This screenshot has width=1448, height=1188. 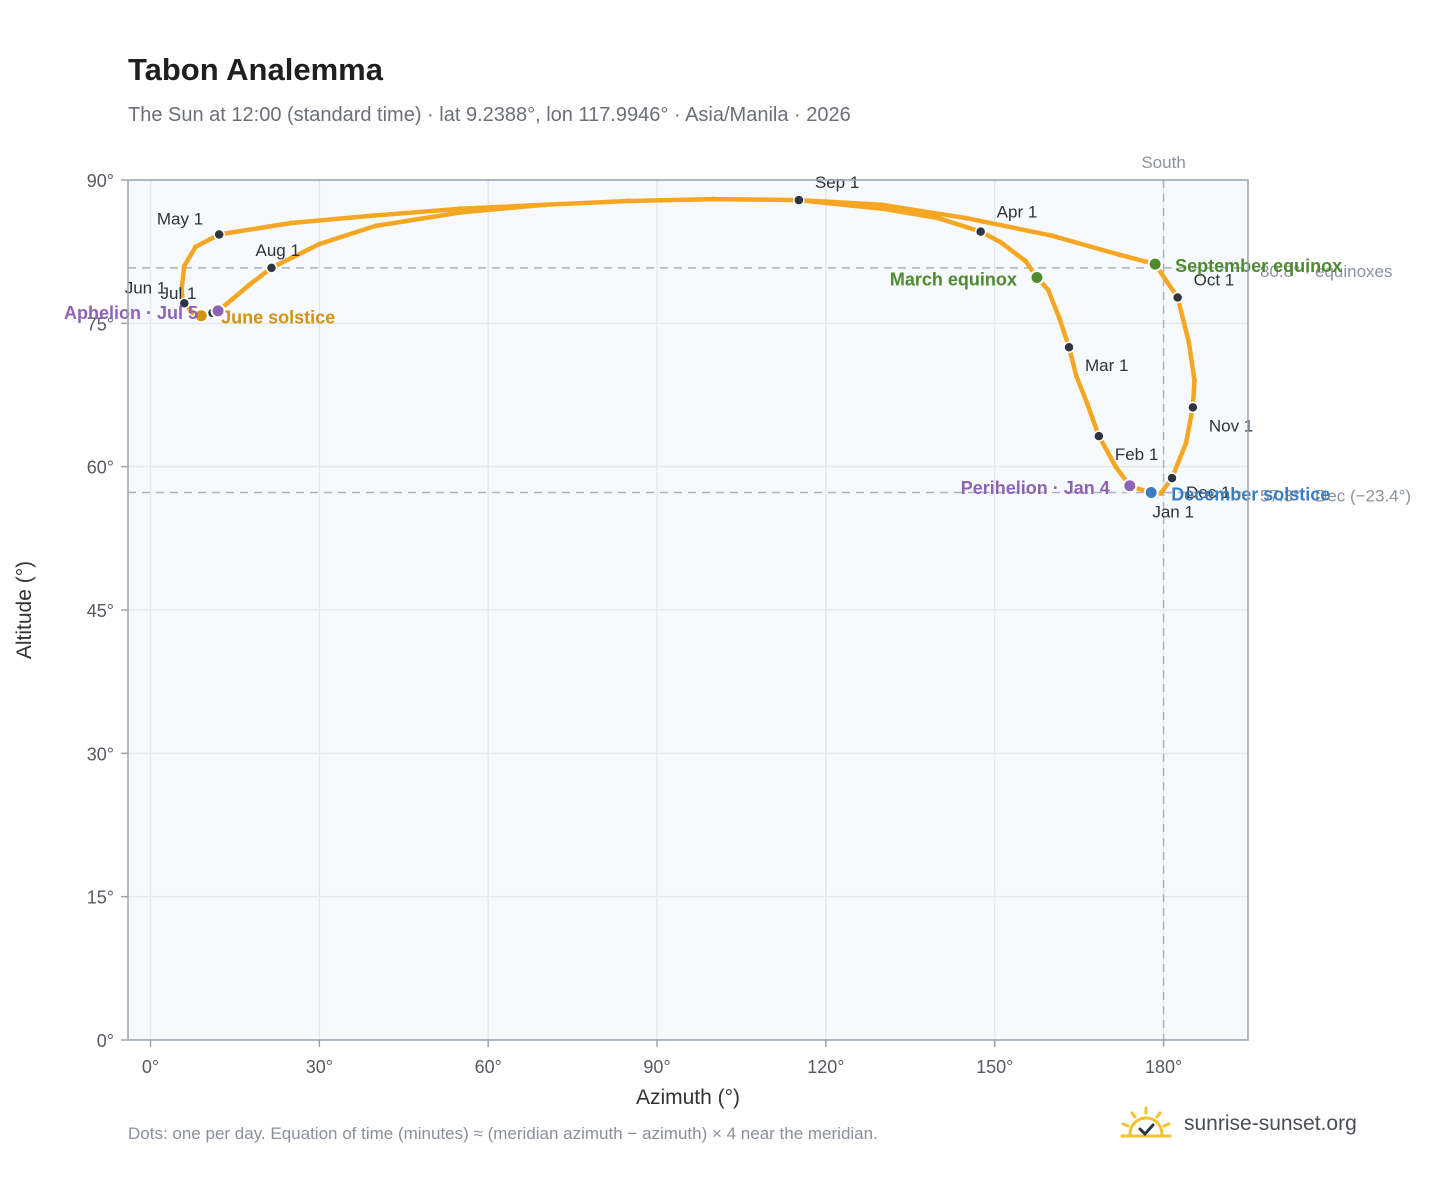 What do you see at coordinates (24, 610) in the screenshot?
I see `y-axis-title: Altitude (°)` at bounding box center [24, 610].